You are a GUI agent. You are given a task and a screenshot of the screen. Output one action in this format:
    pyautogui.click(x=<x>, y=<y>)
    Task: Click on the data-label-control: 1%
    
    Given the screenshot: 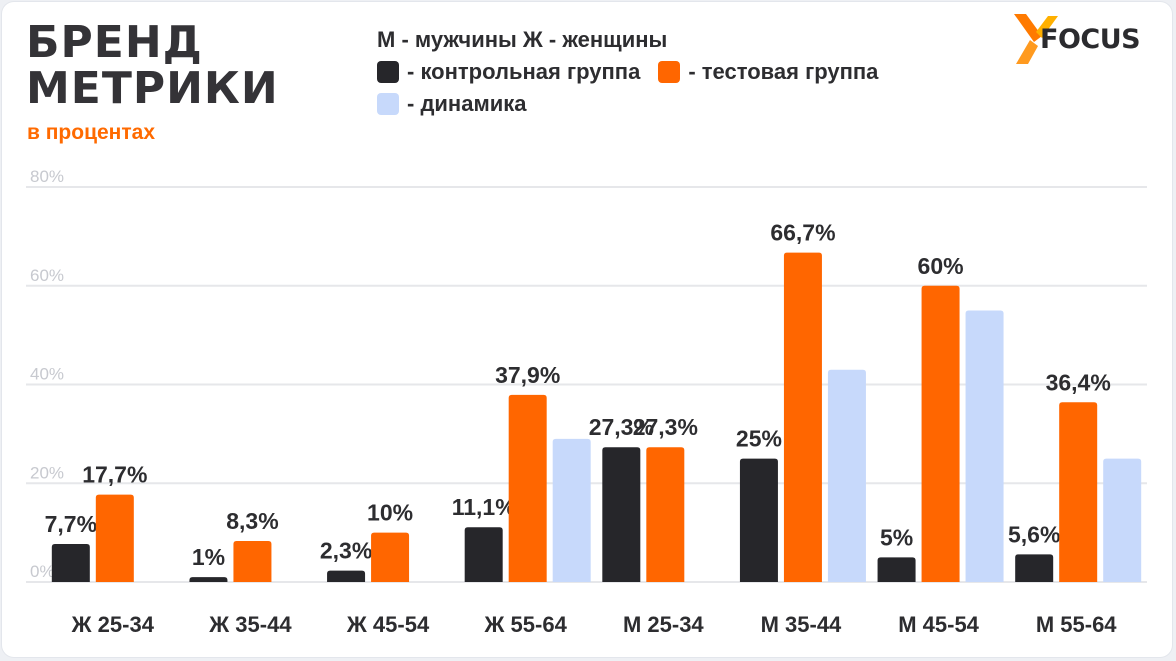 What is the action you would take?
    pyautogui.click(x=208, y=557)
    